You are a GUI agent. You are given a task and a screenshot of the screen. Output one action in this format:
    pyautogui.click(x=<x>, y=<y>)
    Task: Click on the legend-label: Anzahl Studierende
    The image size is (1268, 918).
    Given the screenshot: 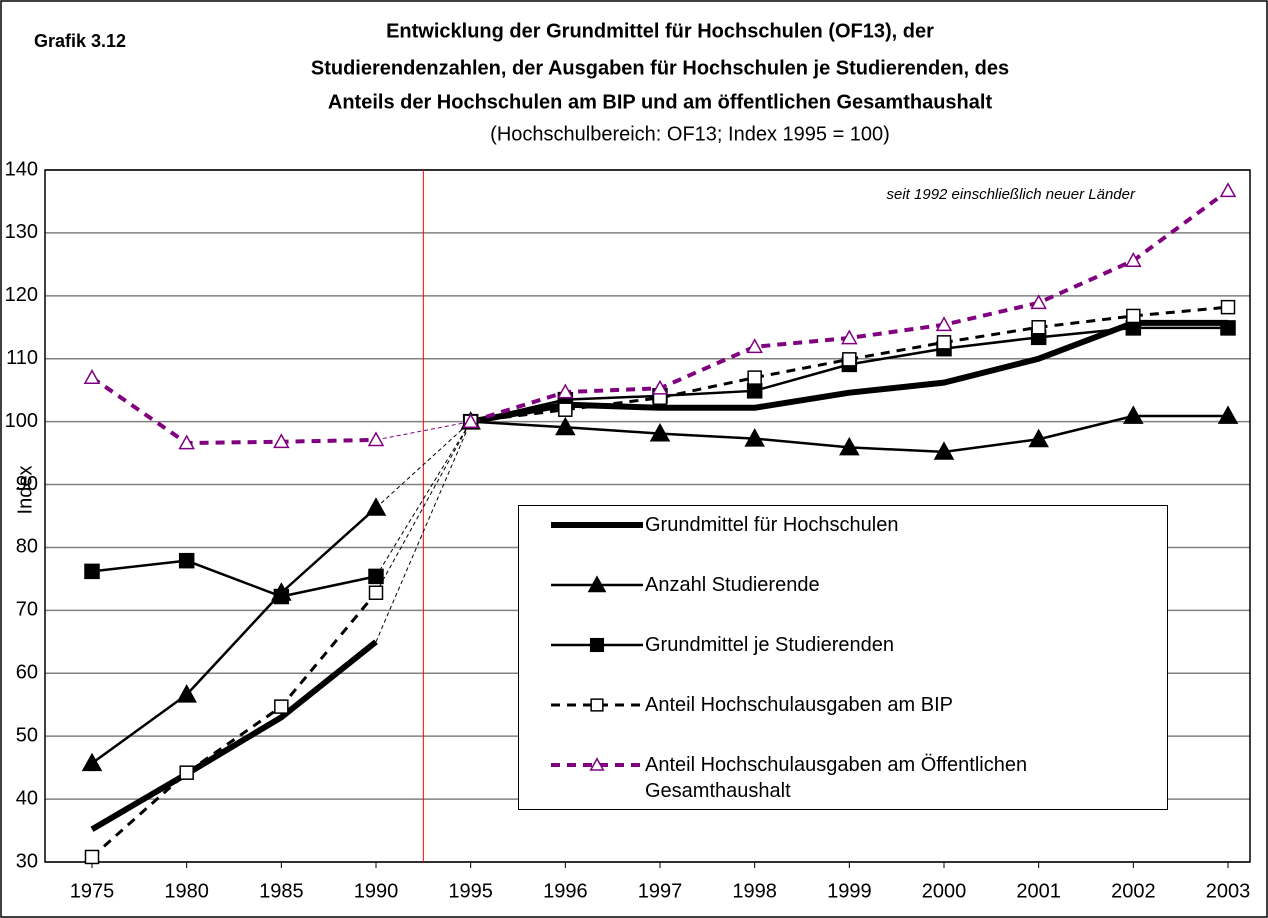 What is the action you would take?
    pyautogui.click(x=732, y=585)
    